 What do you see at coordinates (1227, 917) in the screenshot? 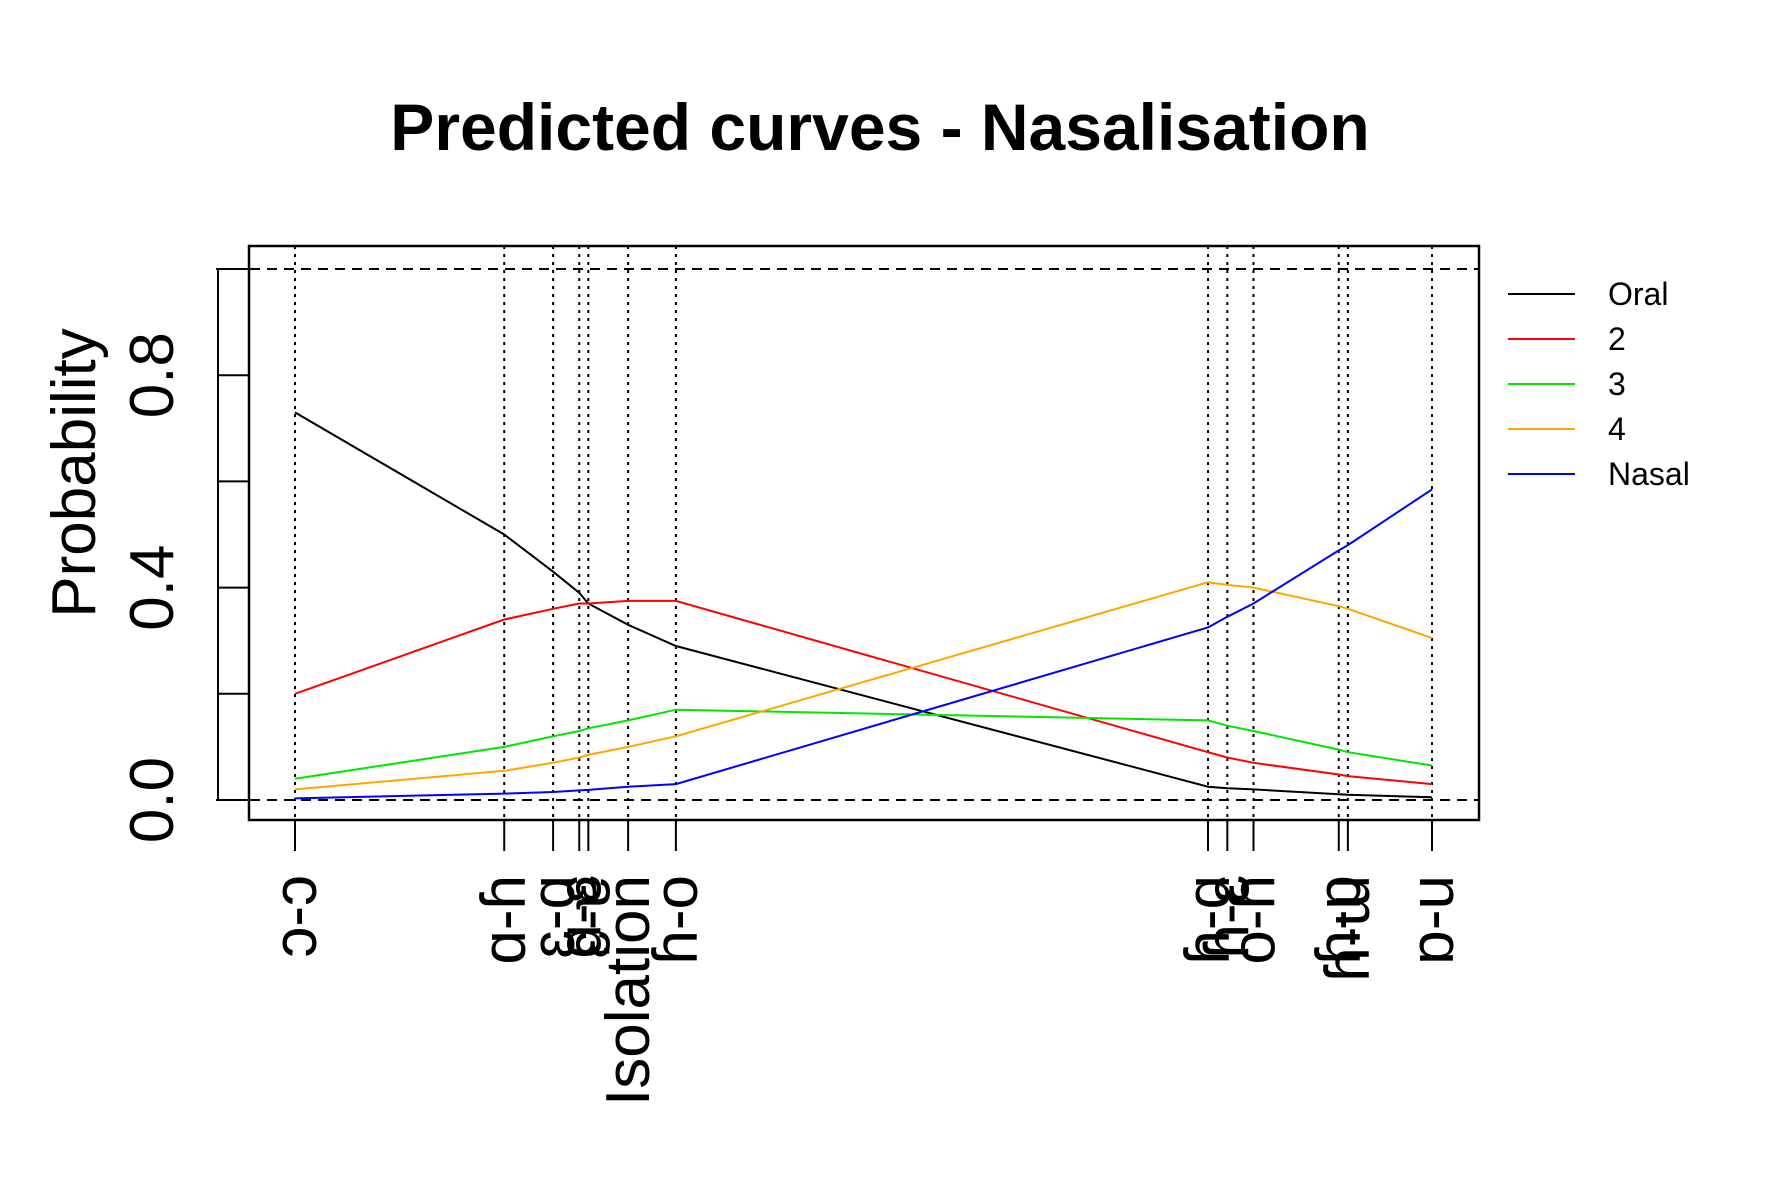
I see `x-tick-label: ɦ-ɛ` at bounding box center [1227, 917].